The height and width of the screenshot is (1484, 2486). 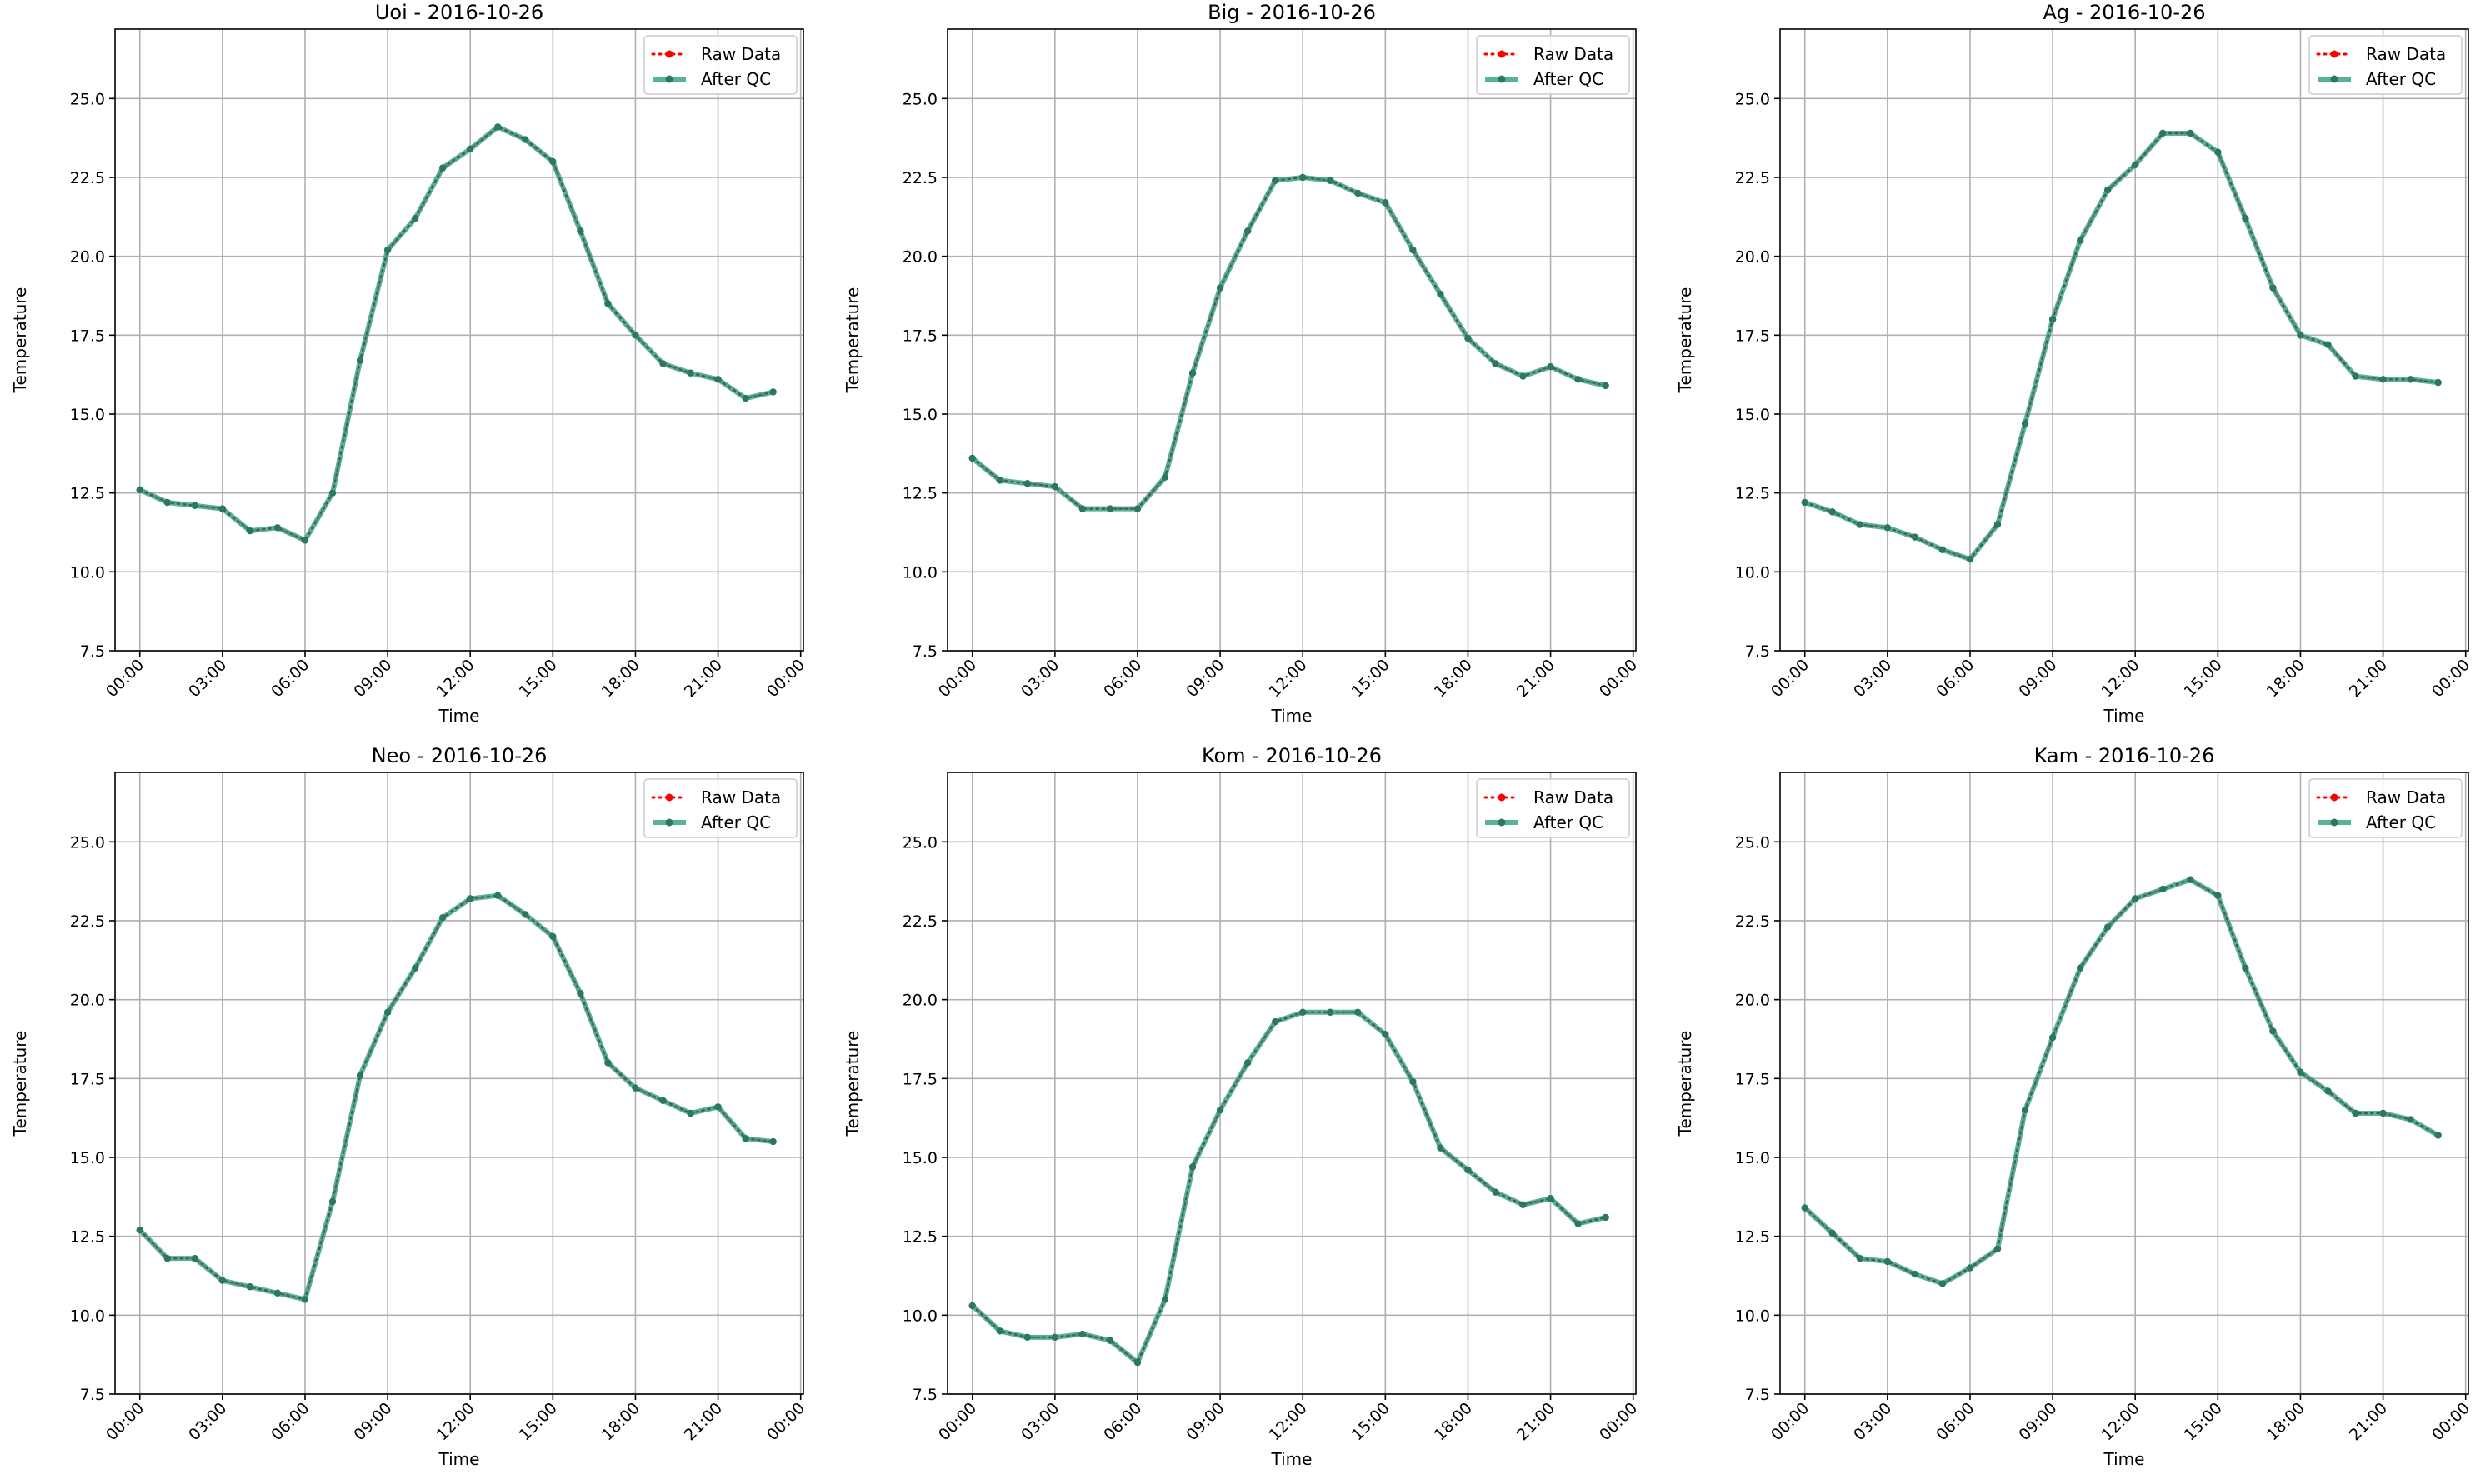 What do you see at coordinates (1292, 755) in the screenshot?
I see `chart-title: Kom - 2016-10-26` at bounding box center [1292, 755].